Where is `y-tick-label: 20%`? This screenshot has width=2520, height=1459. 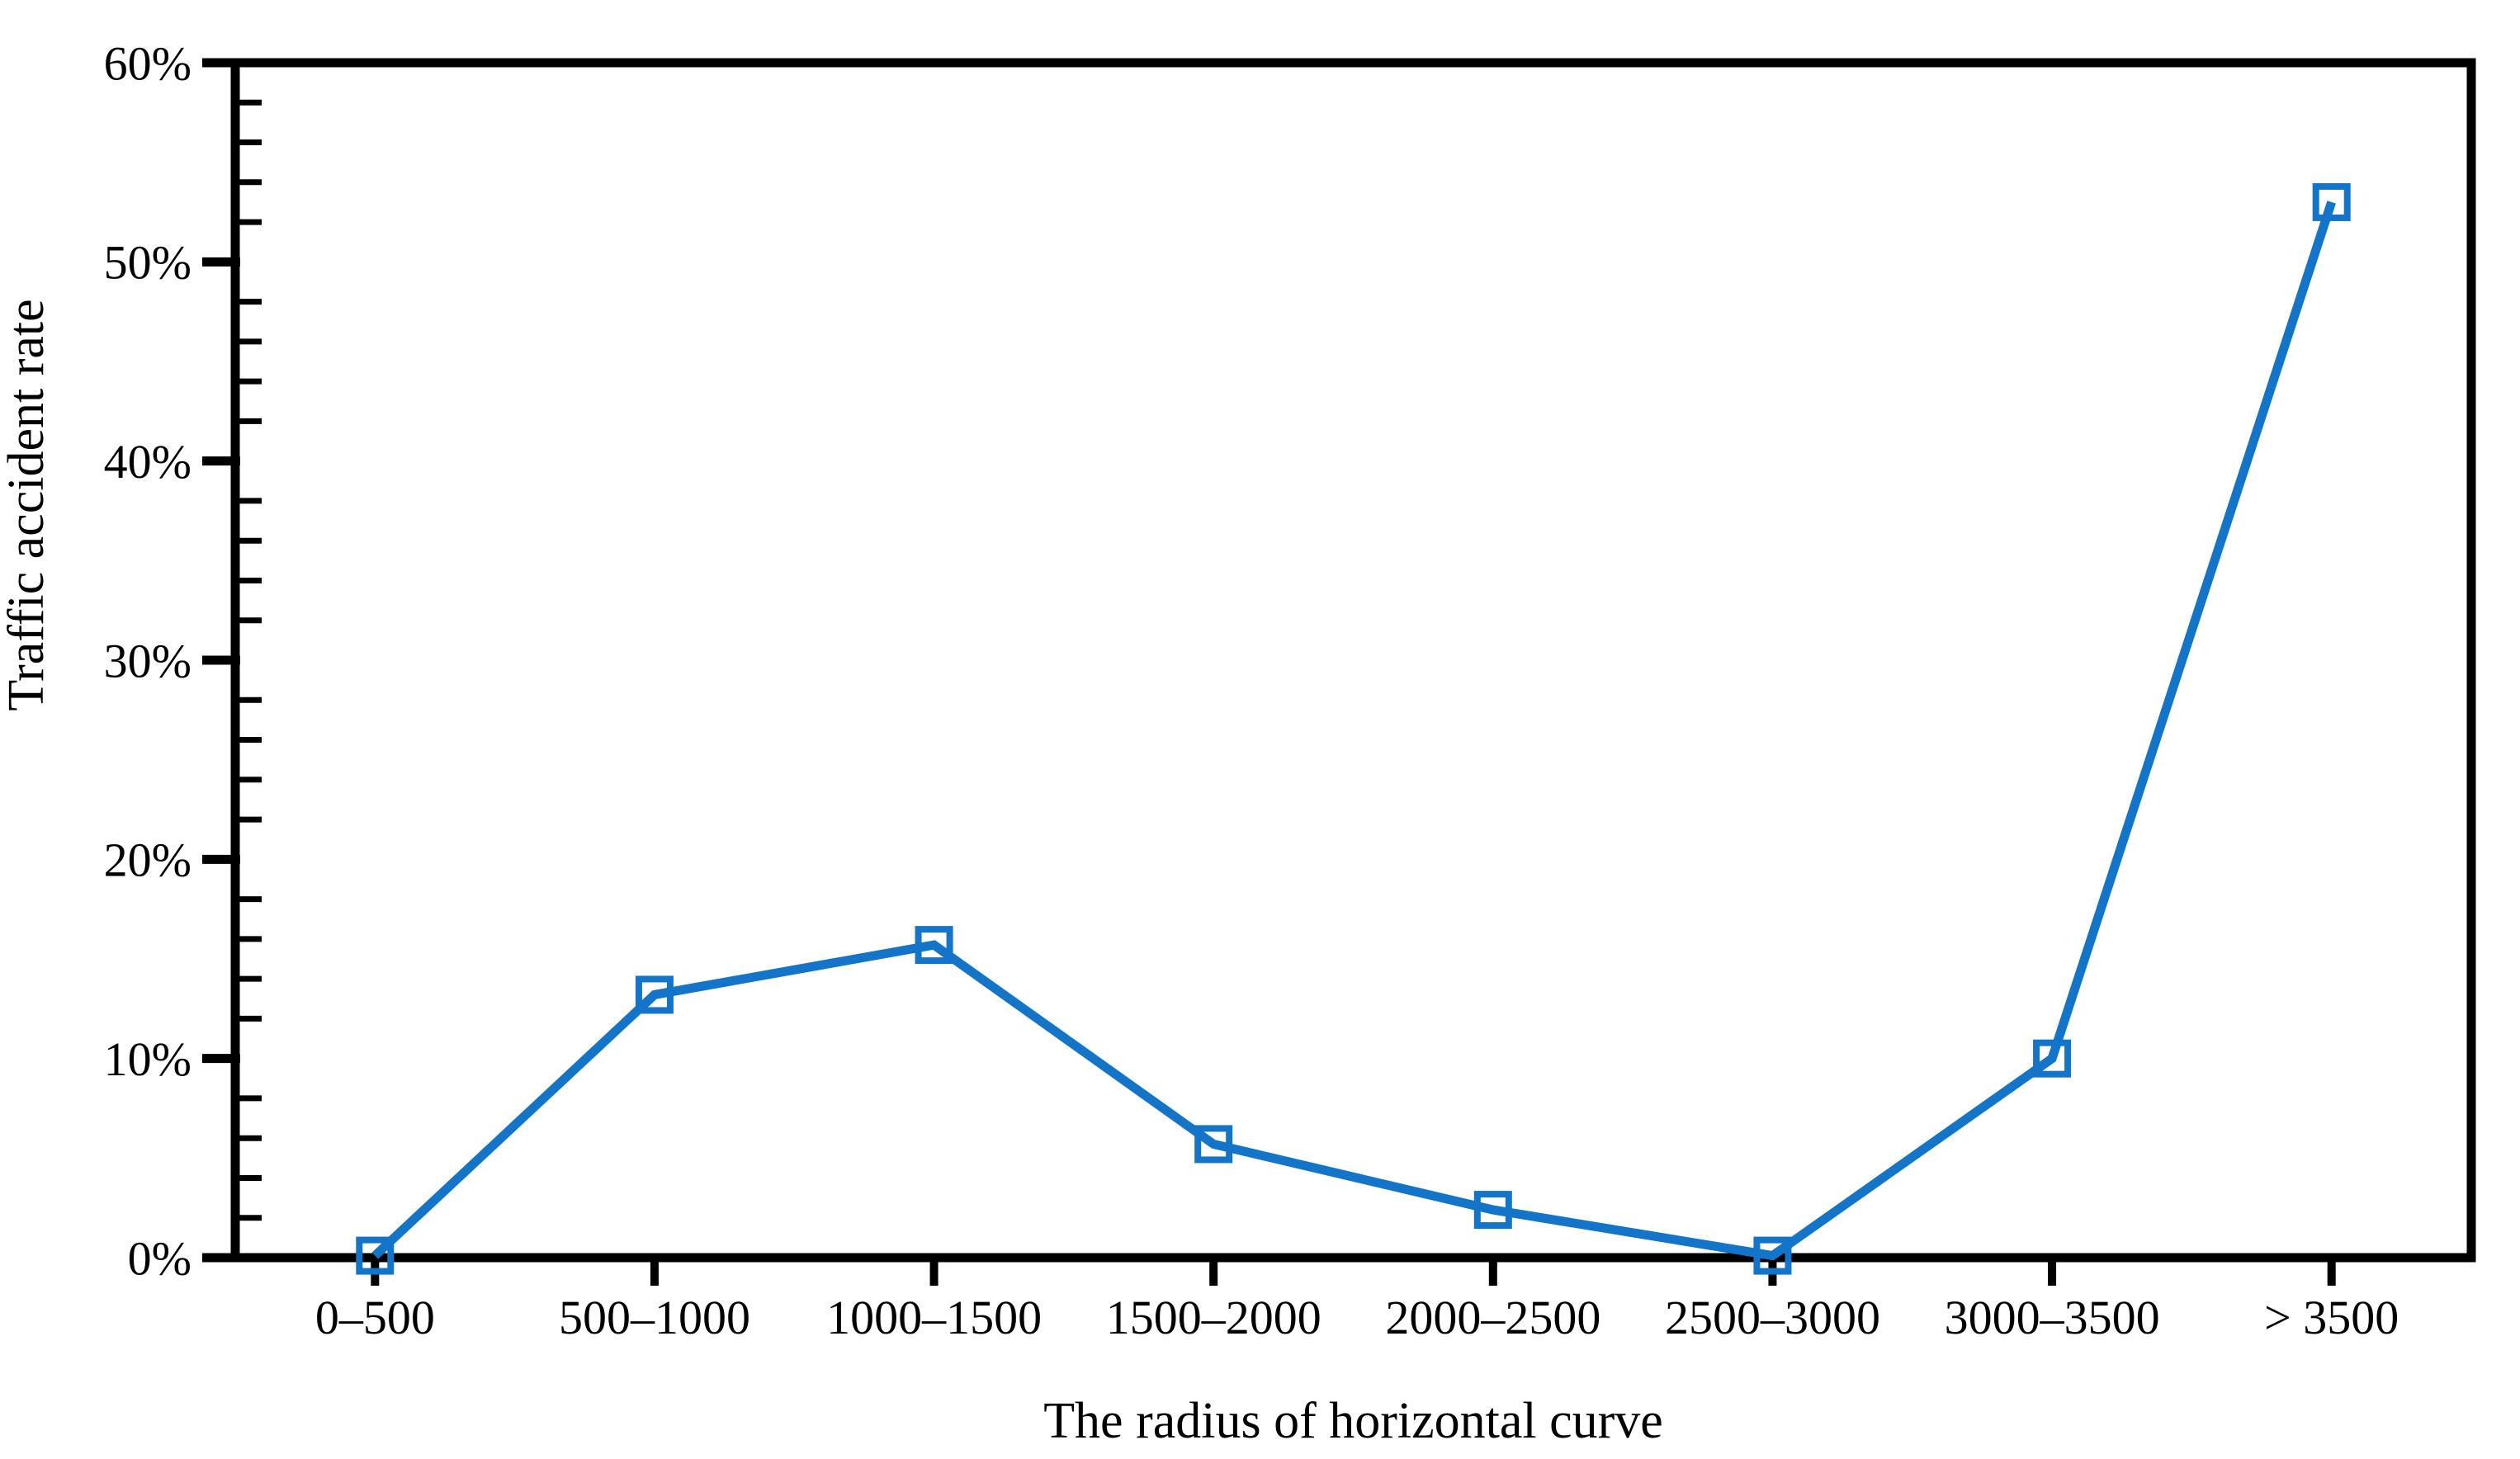
y-tick-label: 20% is located at coordinates (147, 860).